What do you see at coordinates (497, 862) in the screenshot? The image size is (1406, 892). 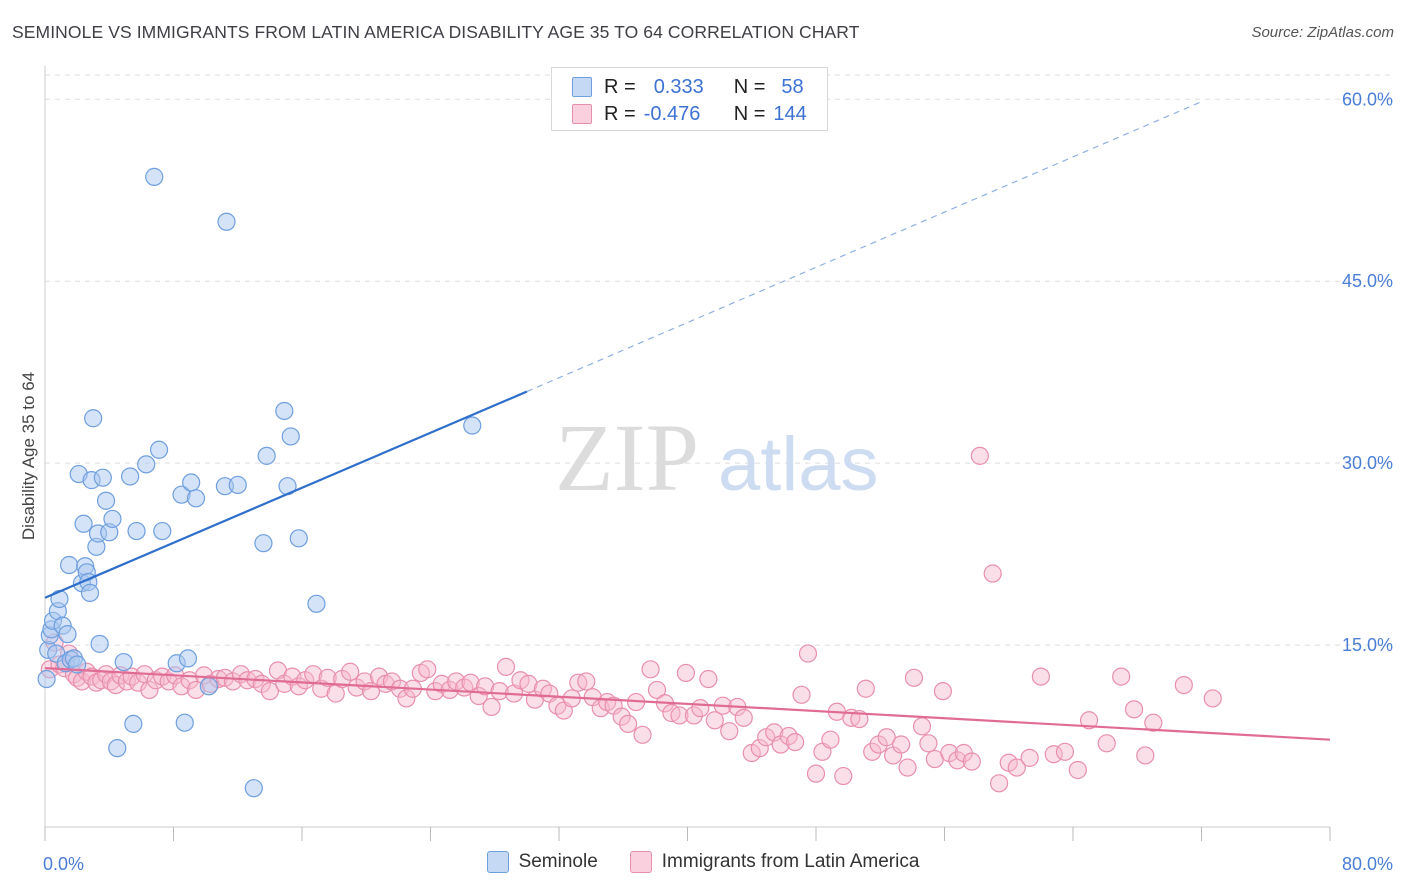 I see `seminole-legend-swatch` at bounding box center [497, 862].